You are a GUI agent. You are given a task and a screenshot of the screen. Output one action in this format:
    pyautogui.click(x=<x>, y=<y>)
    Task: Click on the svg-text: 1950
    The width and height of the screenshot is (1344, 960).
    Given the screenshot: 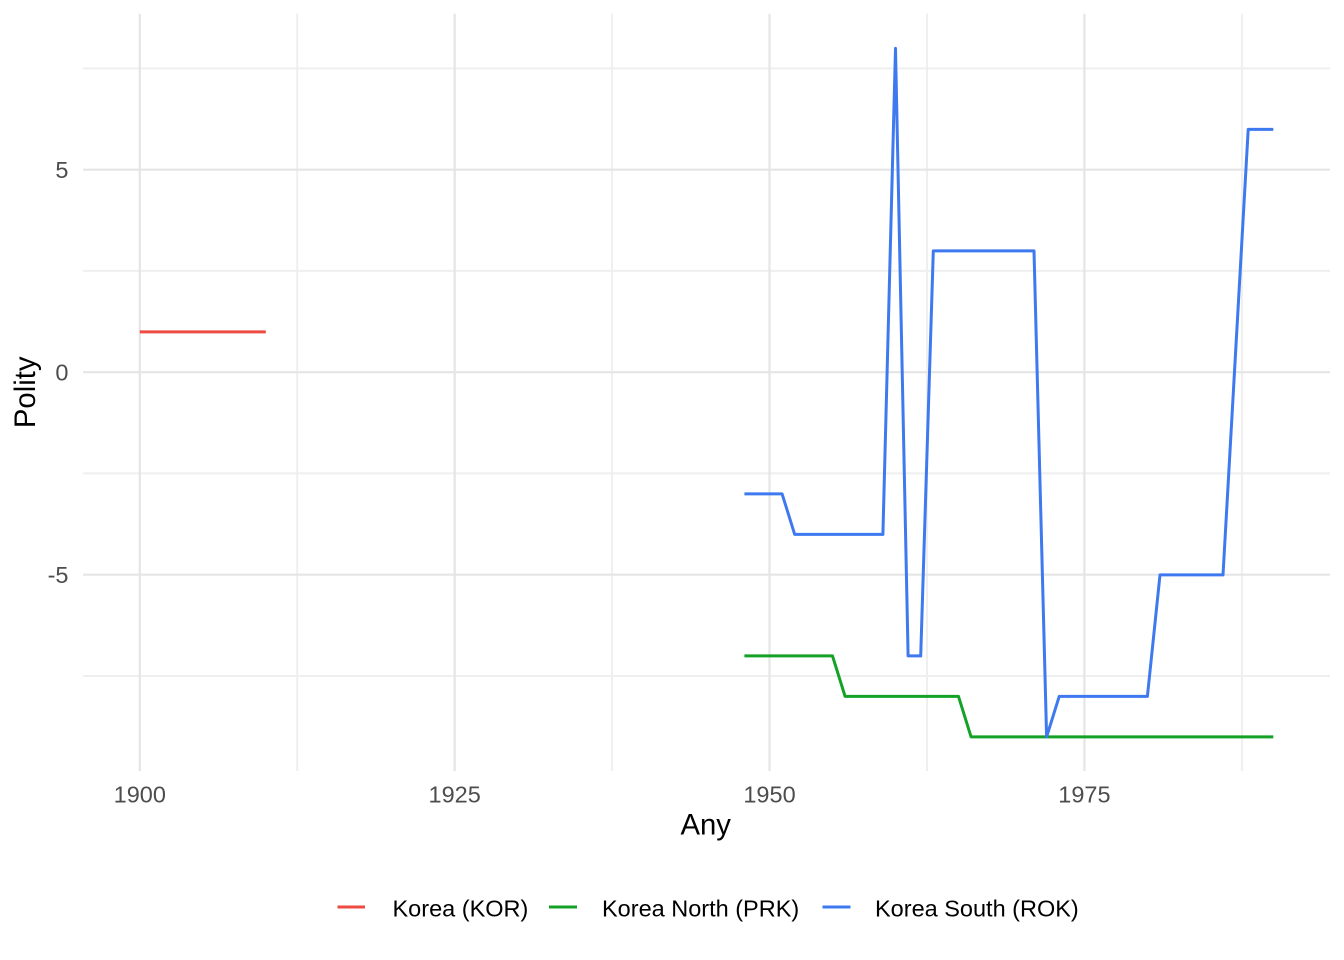 What is the action you would take?
    pyautogui.click(x=769, y=794)
    